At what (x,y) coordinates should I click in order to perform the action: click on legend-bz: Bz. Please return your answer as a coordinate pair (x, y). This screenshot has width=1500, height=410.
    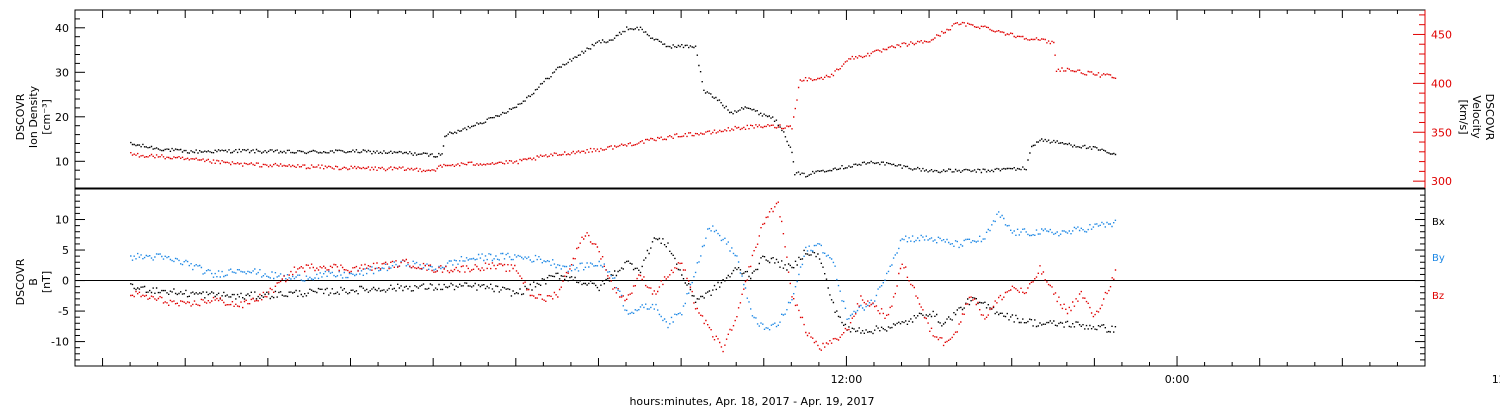
    Looking at the image, I should click on (1438, 296).